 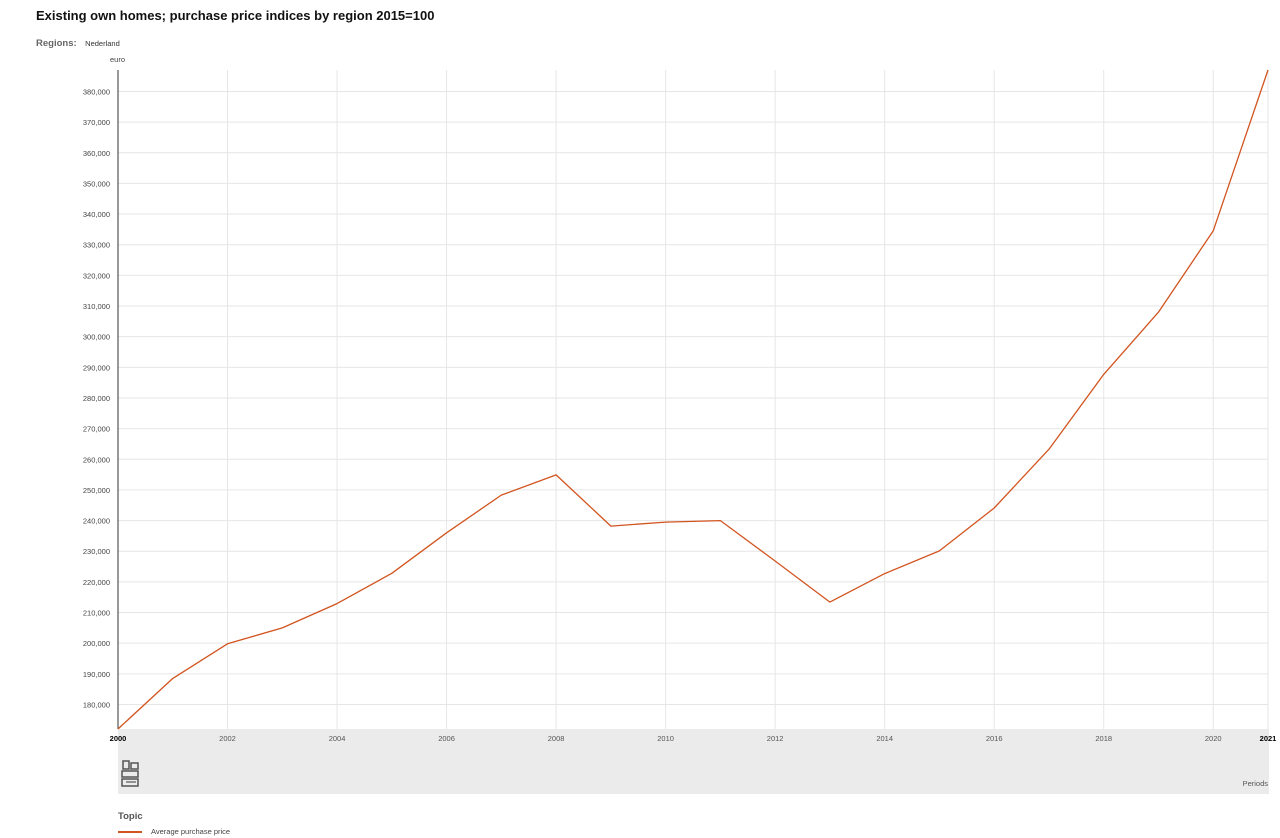 What do you see at coordinates (1103, 738) in the screenshot?
I see `x-tick-label: 2018` at bounding box center [1103, 738].